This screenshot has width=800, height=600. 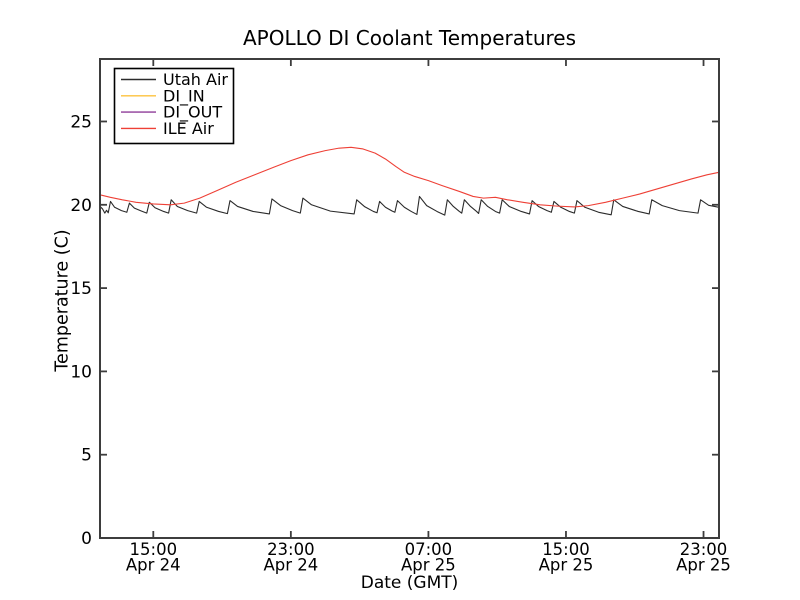 I want to click on legend-label-ile-air: ILE Air, so click(x=188, y=128).